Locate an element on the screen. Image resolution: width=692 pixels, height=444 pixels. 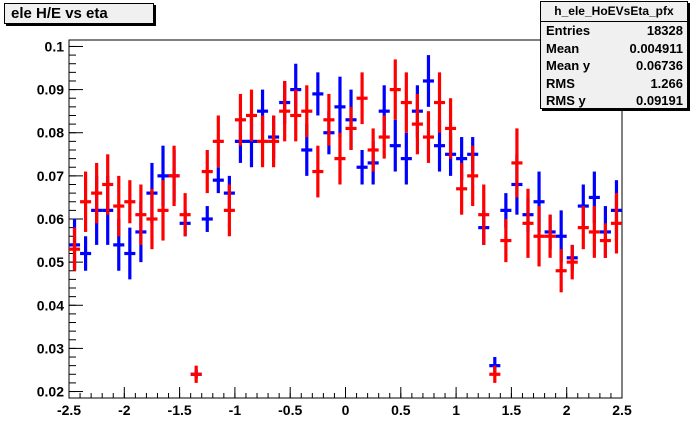
y-tick-label: 0.06 is located at coordinates (50, 219).